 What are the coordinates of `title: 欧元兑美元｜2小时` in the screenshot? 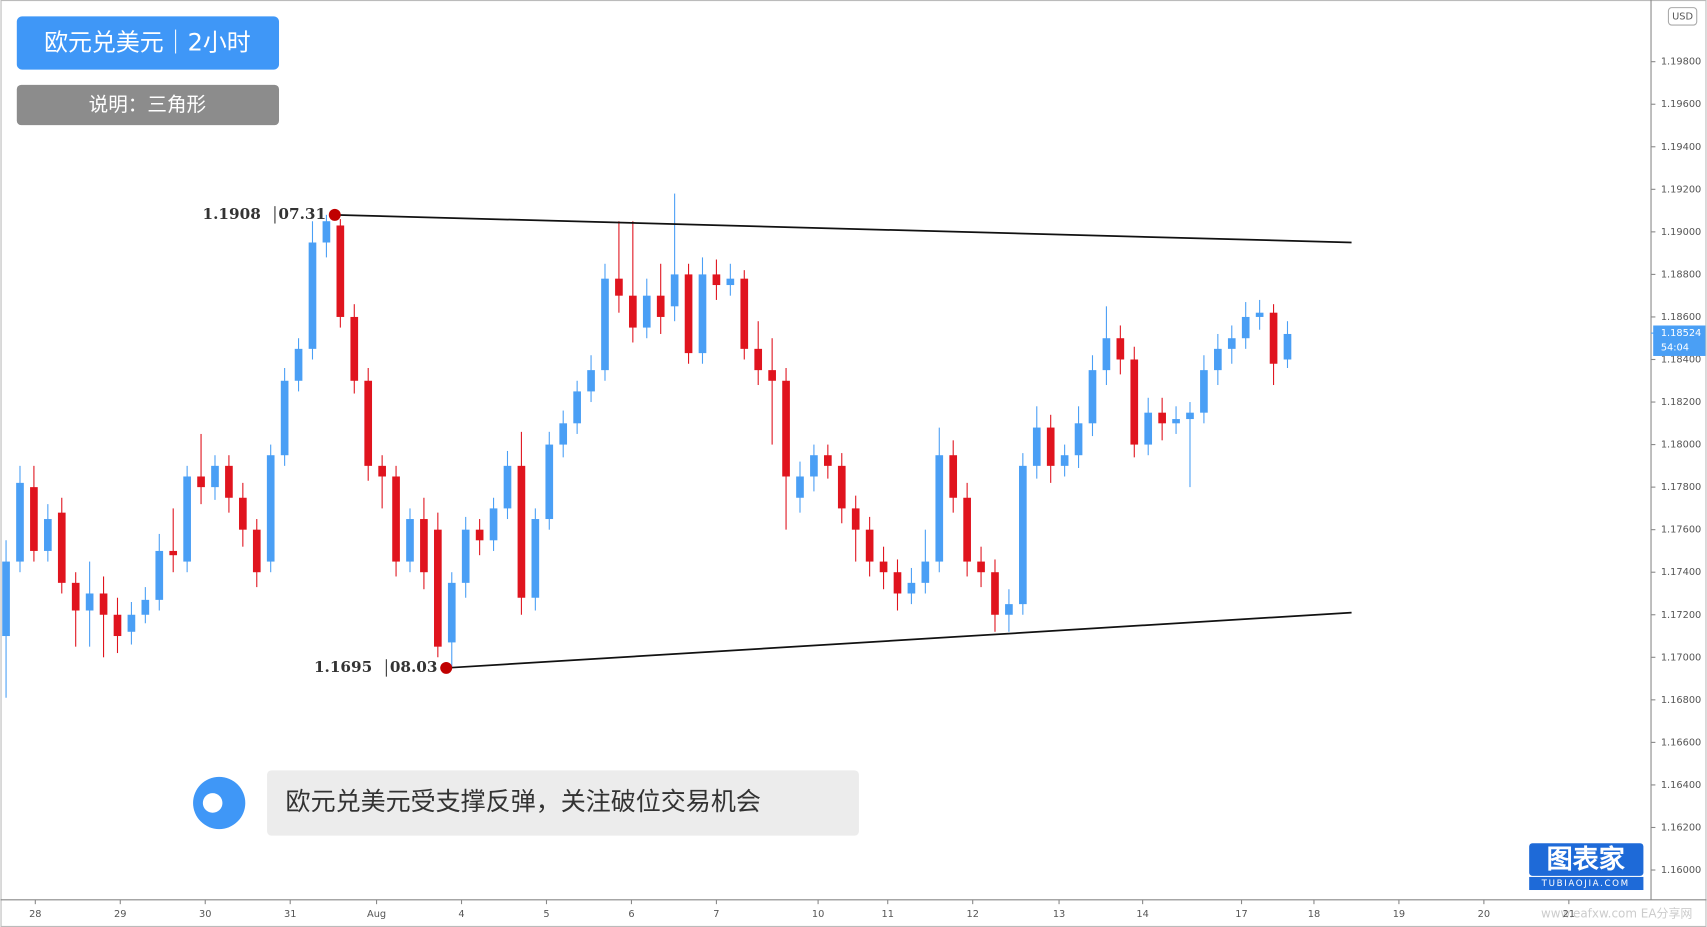 It's located at (147, 43).